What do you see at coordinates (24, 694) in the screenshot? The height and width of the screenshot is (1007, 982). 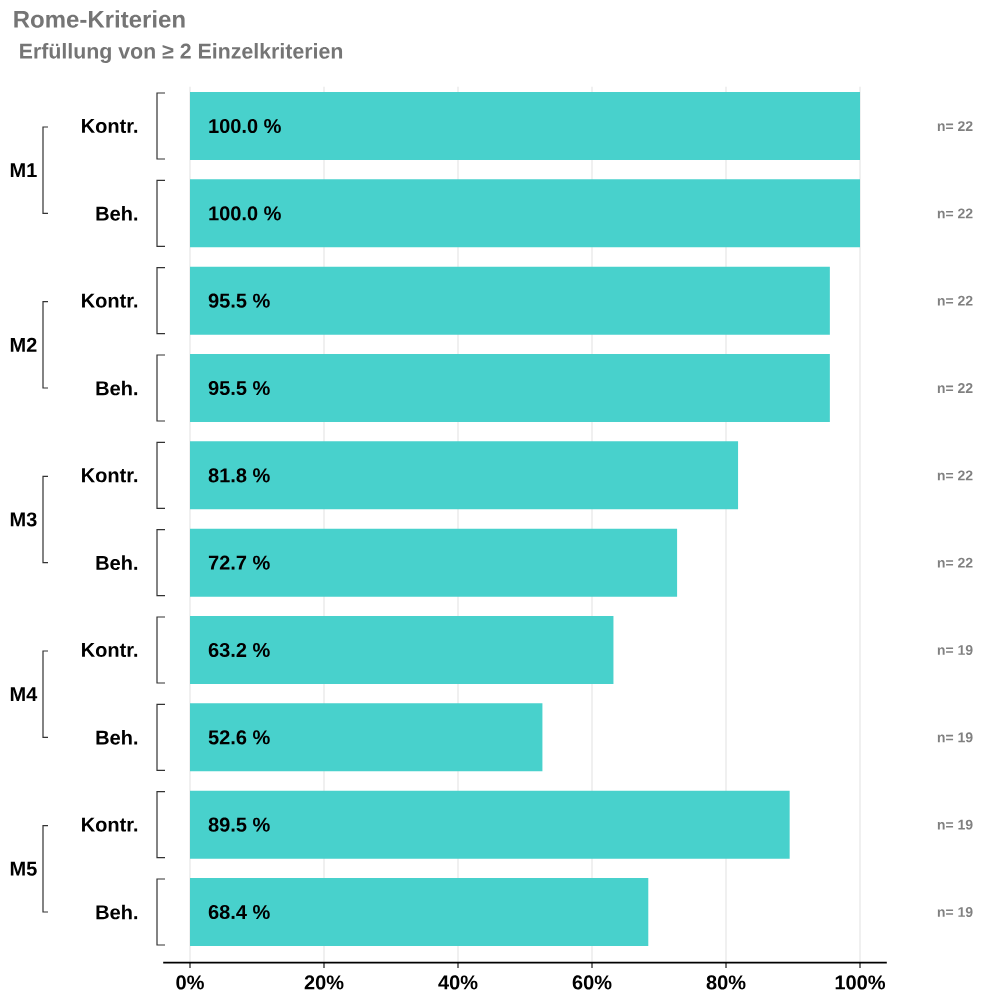 I see `text: M4` at bounding box center [24, 694].